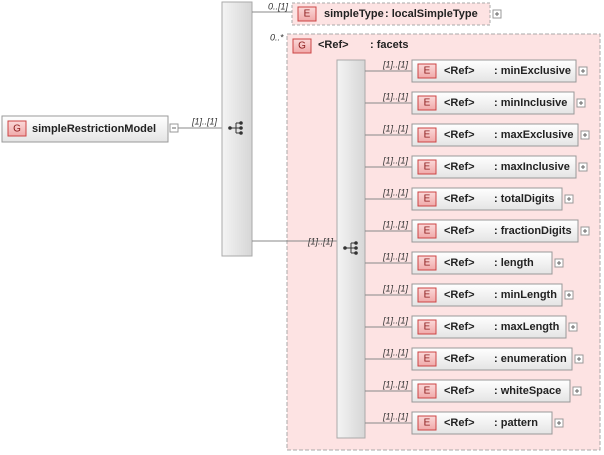 The width and height of the screenshot is (604, 455). What do you see at coordinates (514, 263) in the screenshot?
I see `element-name: : length` at bounding box center [514, 263].